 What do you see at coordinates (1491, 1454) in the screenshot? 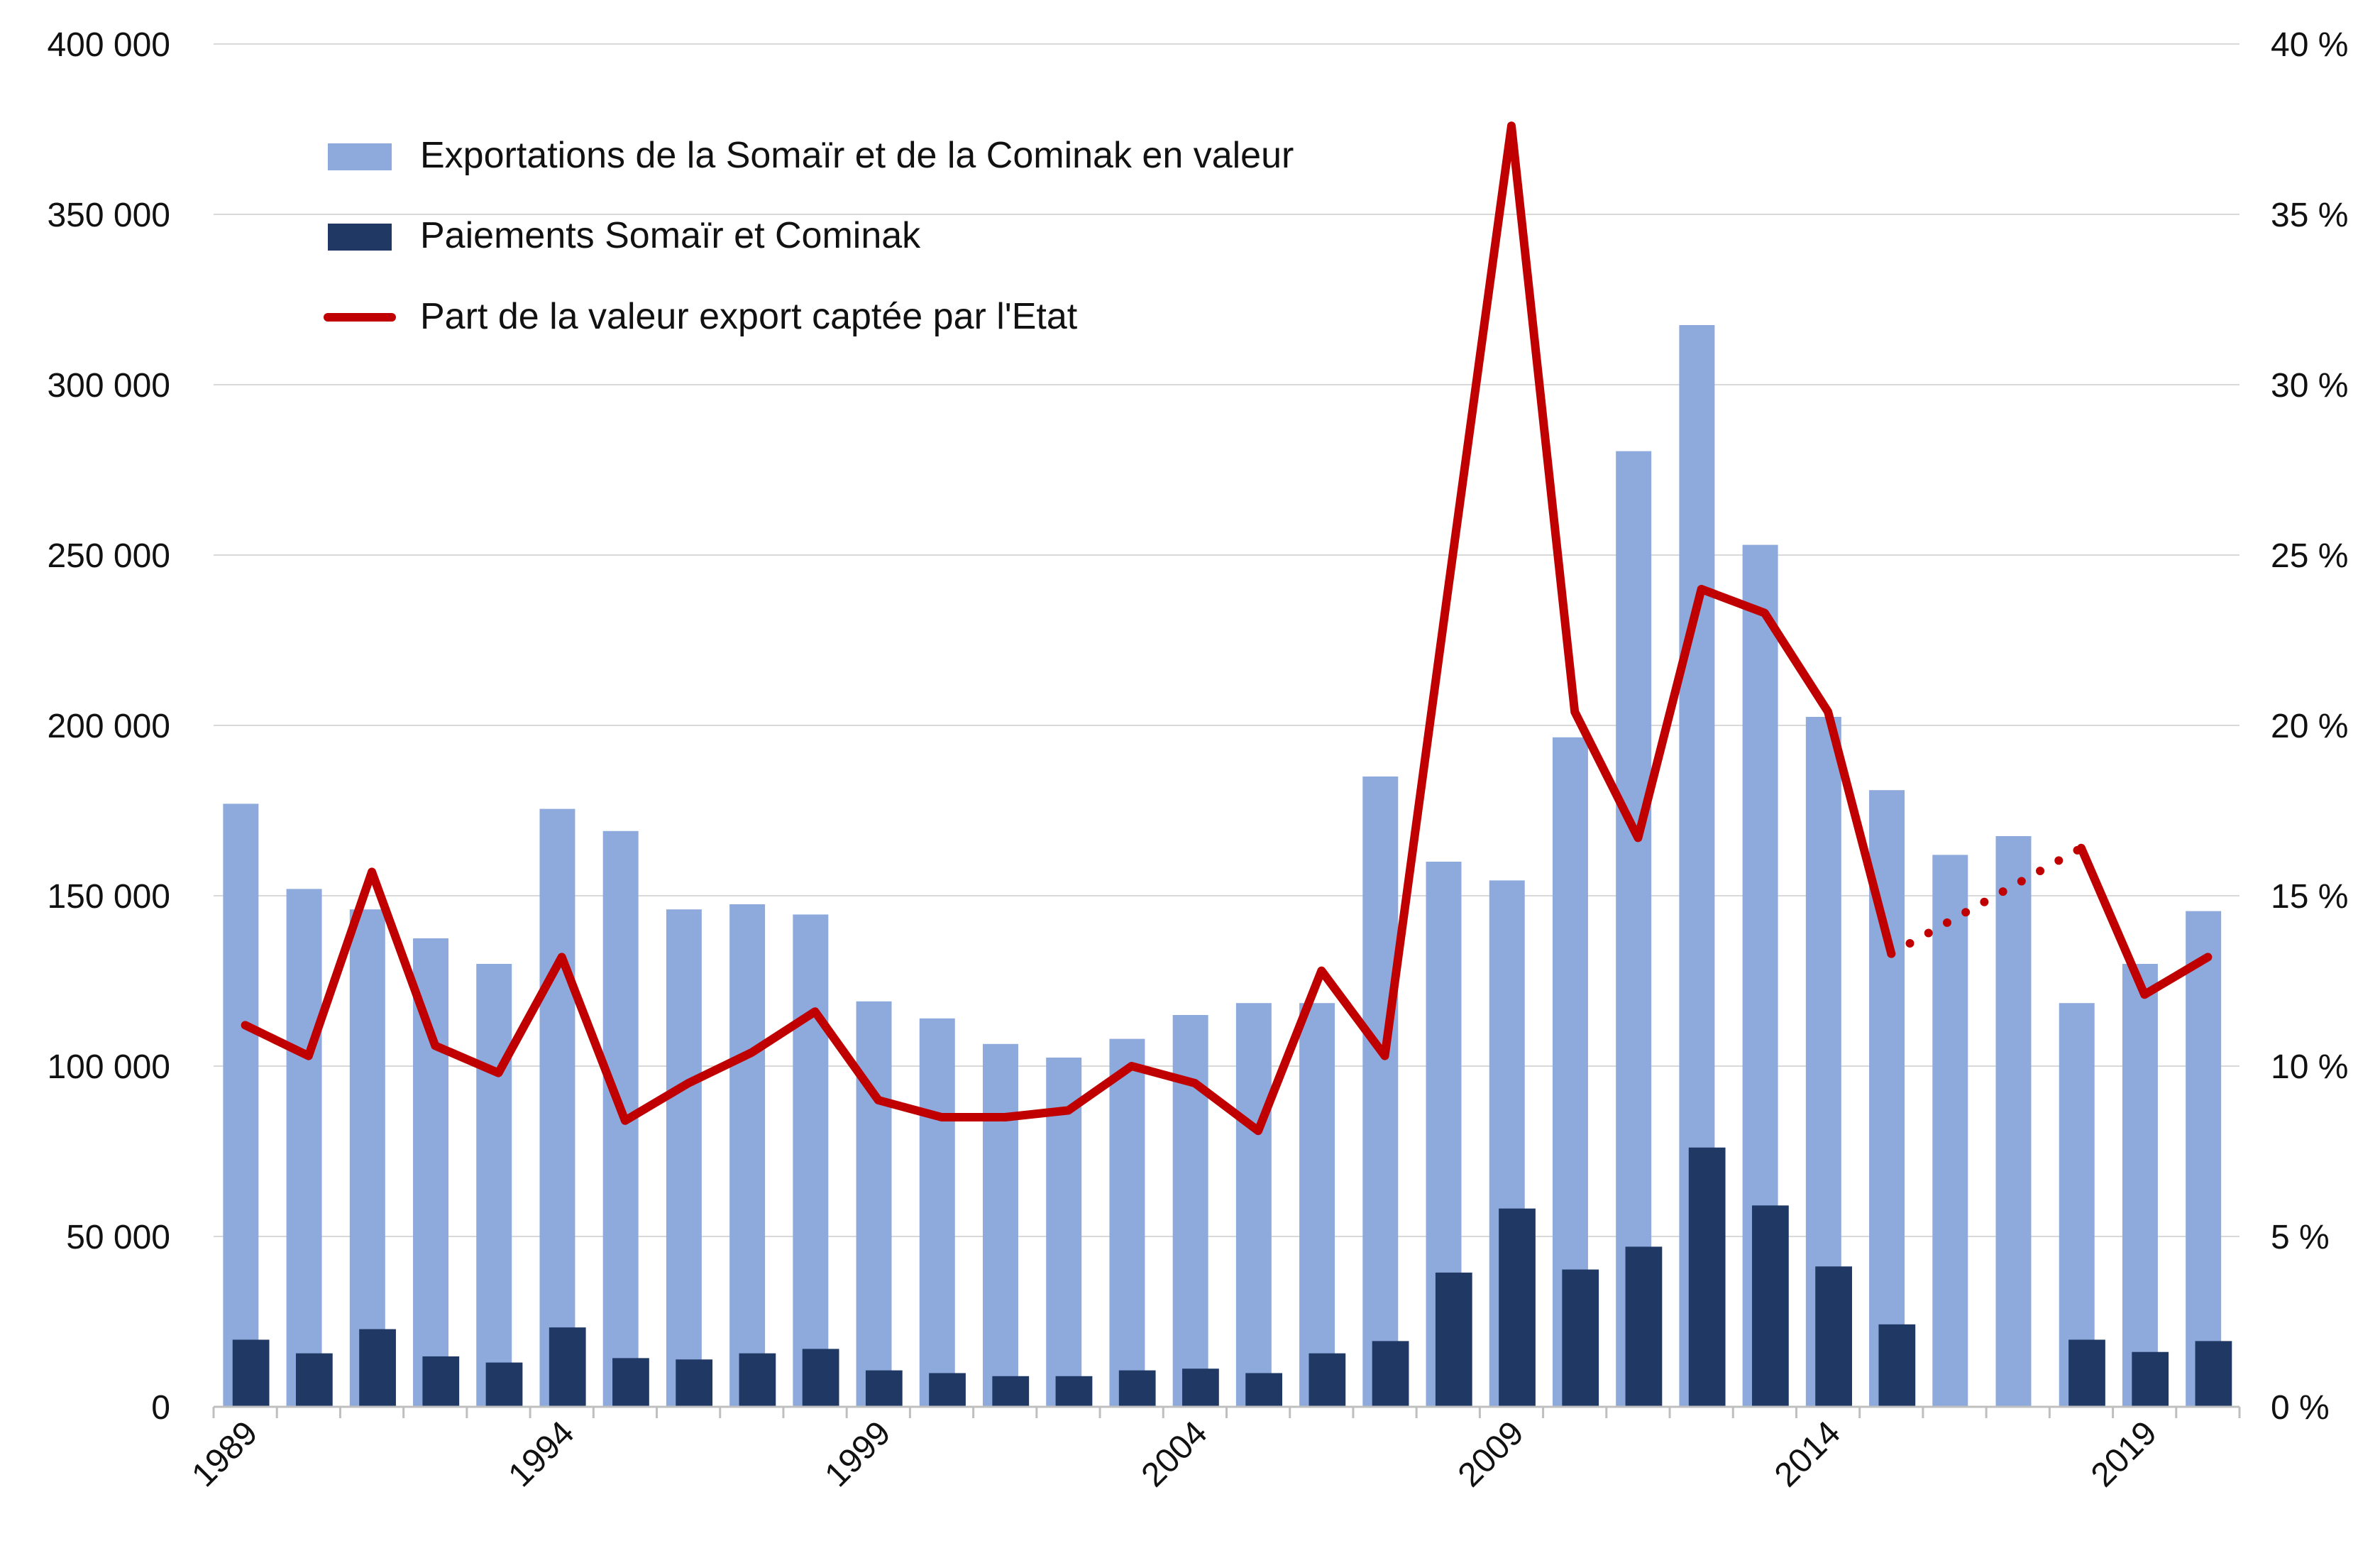
I see `x-tick-label: 2009` at bounding box center [1491, 1454].